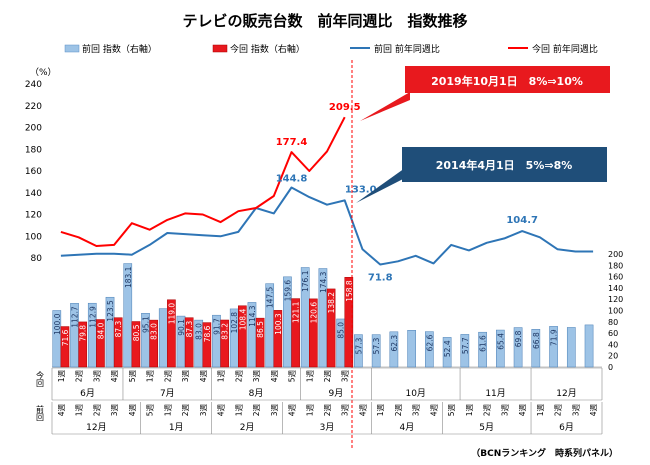 The width and height of the screenshot is (650, 465). I want to click on bar-label-current: 108.4, so click(242, 320).